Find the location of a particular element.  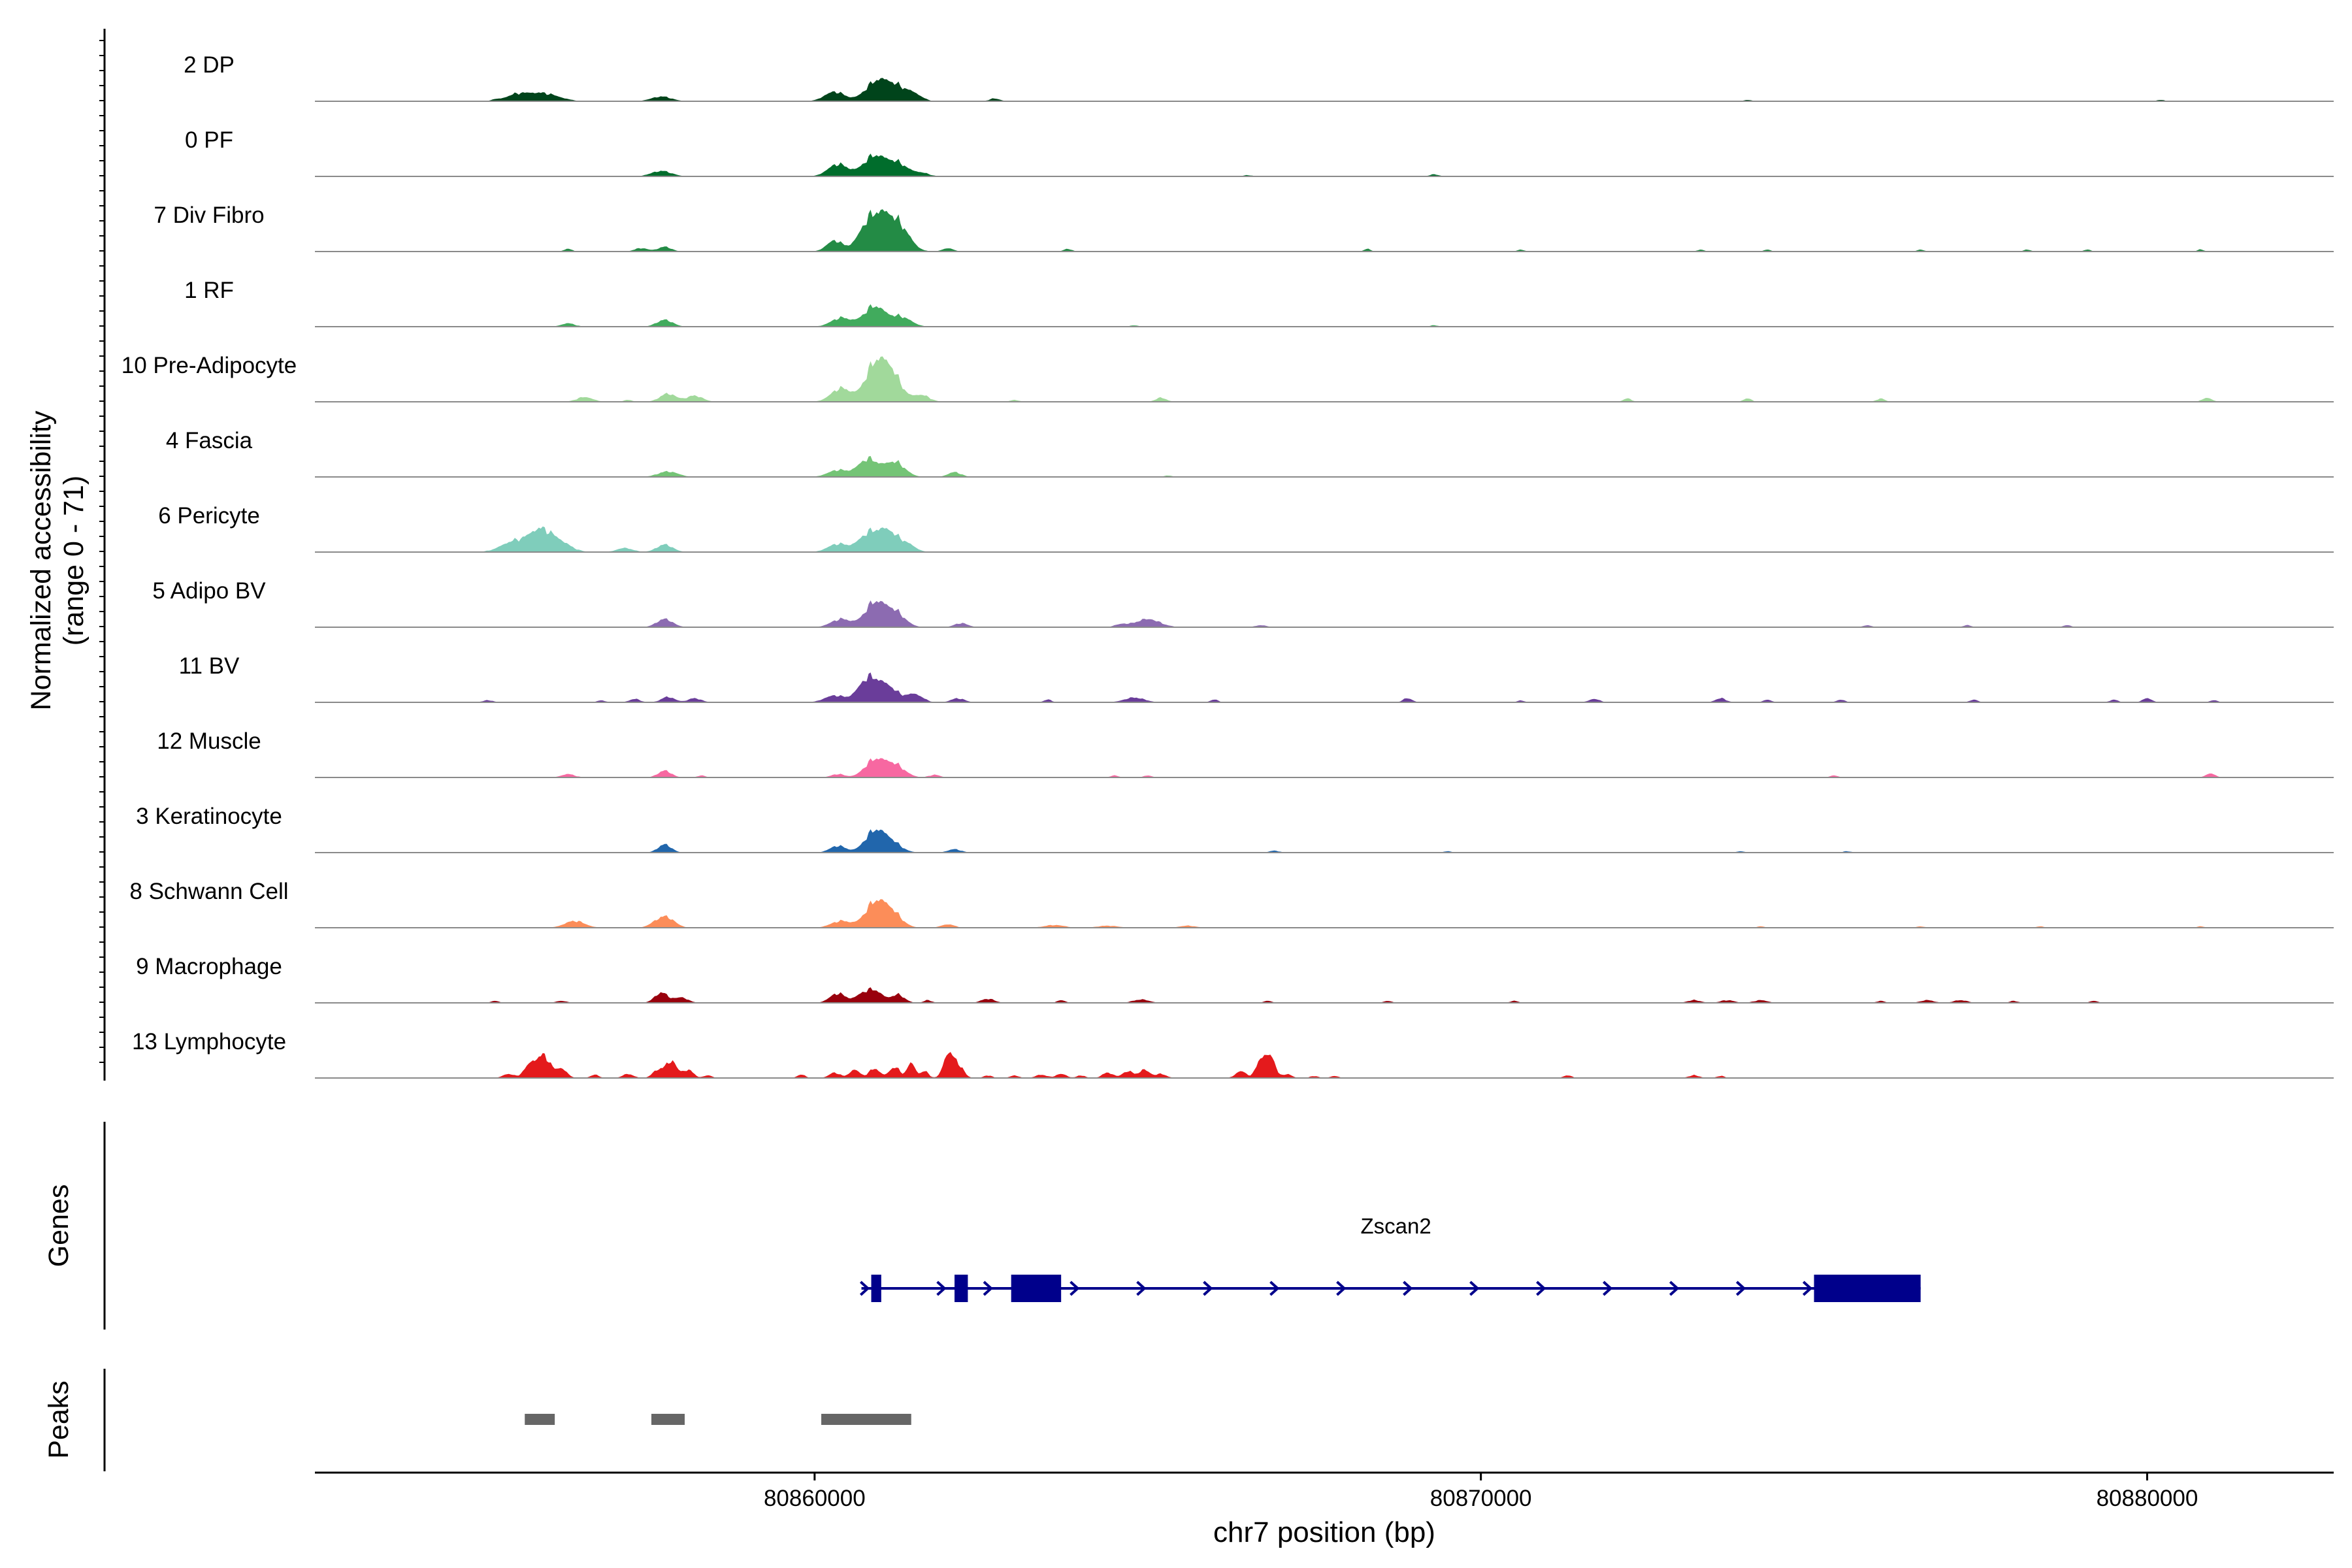

x-tick-label: 80870000 is located at coordinates (1481, 1498).